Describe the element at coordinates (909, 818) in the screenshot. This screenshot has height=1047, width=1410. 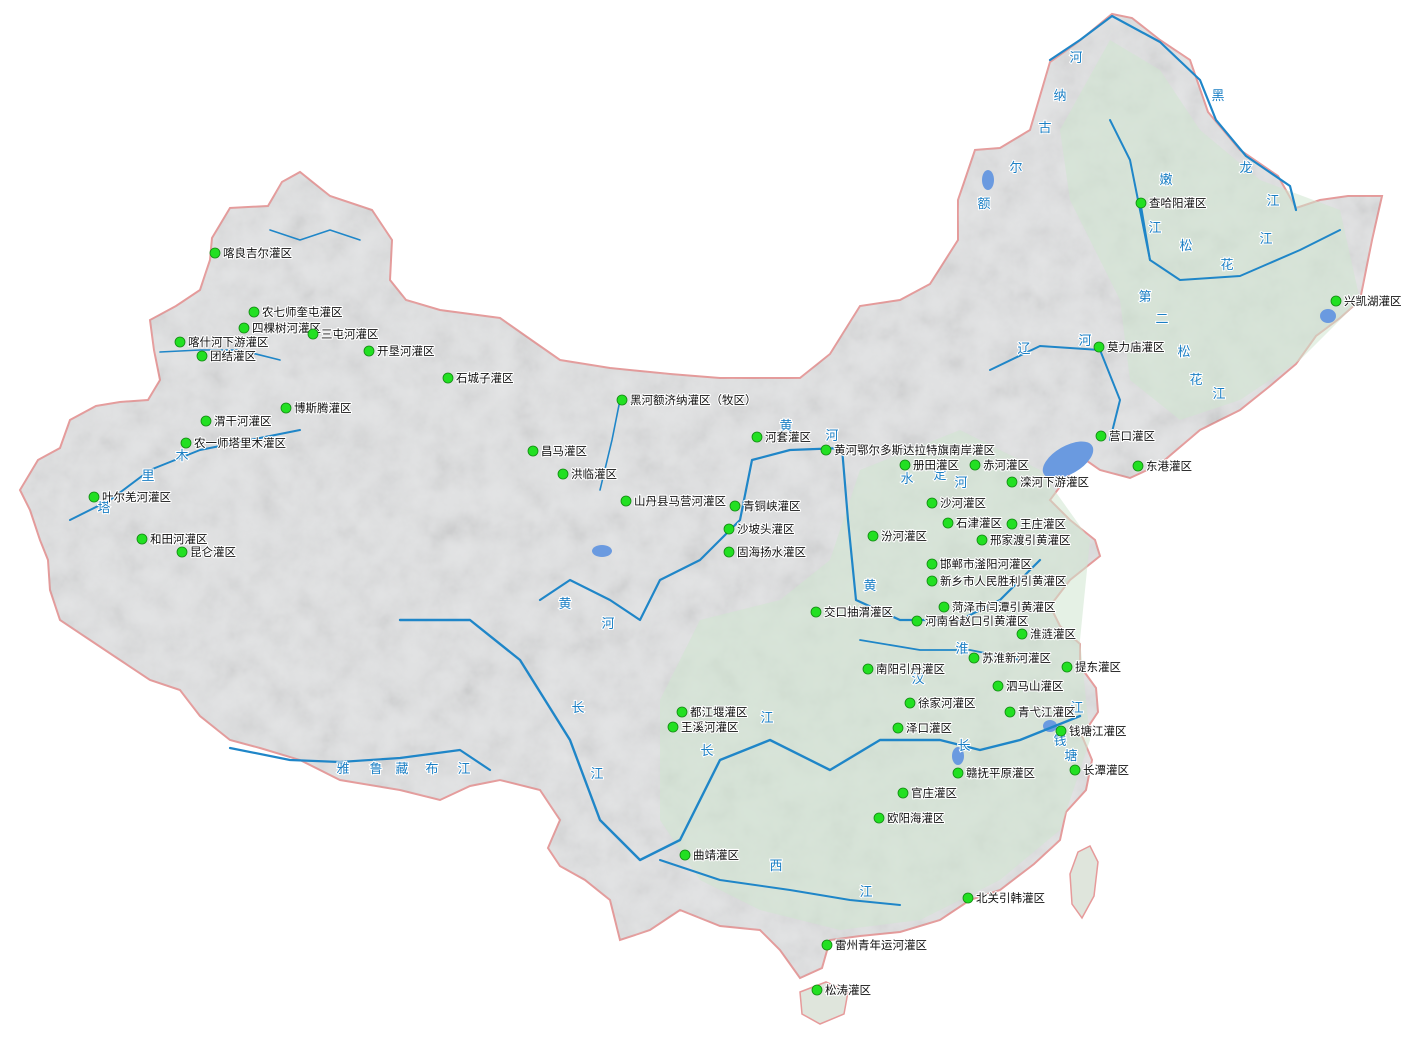
I see `irrigation-district-marker: 欧阳海灌区` at that location.